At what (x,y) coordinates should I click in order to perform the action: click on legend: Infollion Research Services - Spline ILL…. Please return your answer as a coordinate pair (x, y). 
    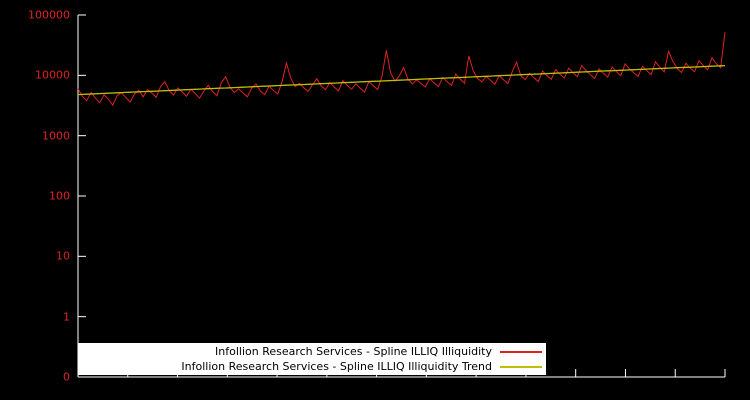
    Looking at the image, I should click on (312, 359).